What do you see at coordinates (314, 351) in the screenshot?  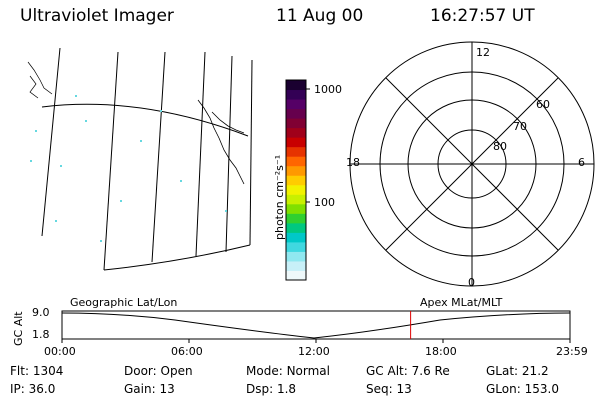 I see `x-tick-1200: 12:00` at bounding box center [314, 351].